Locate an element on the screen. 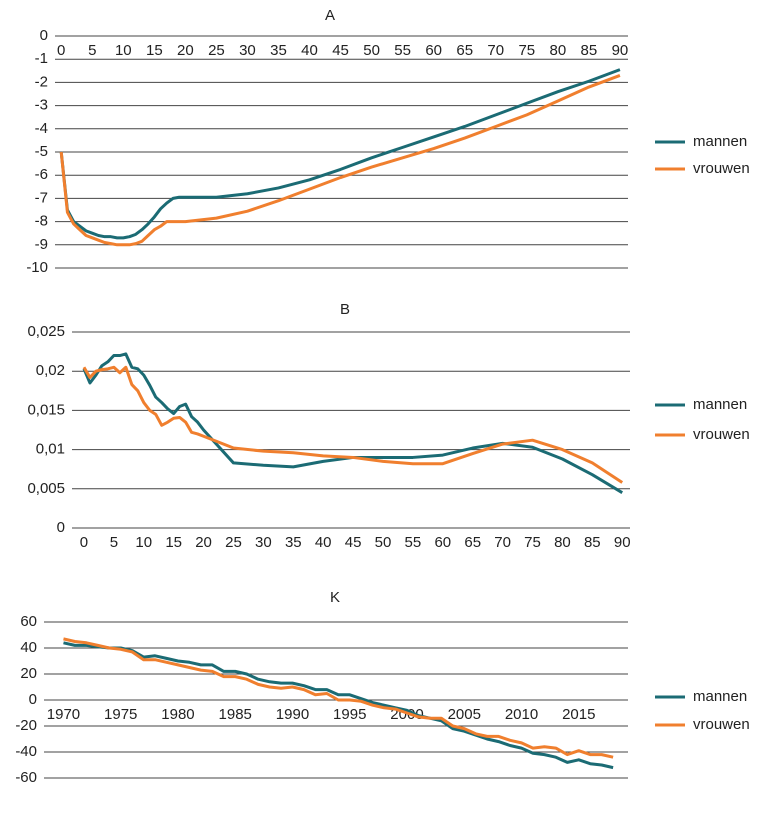 The image size is (769, 823). x-tick-label: 1975 is located at coordinates (120, 714).